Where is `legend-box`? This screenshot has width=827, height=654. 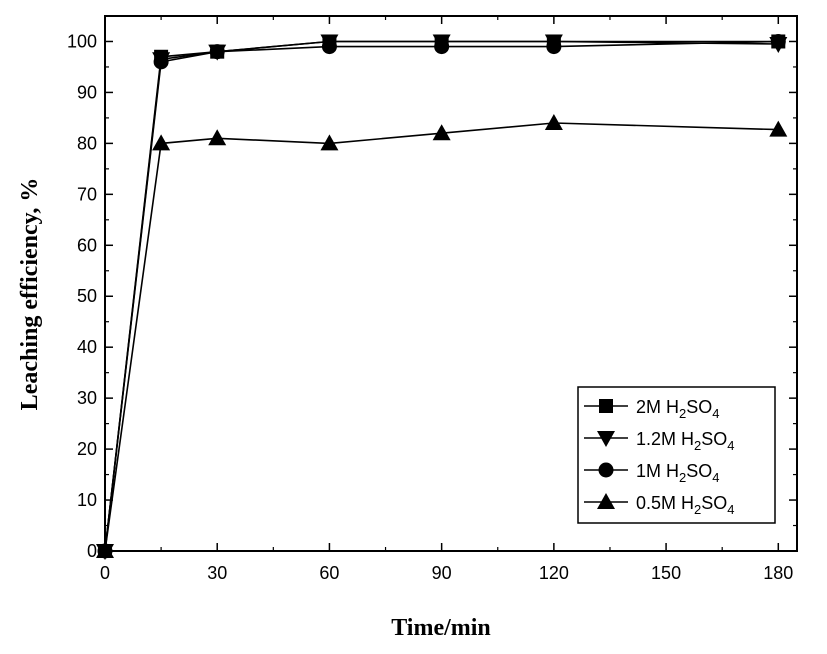
legend-box is located at coordinates (676, 455).